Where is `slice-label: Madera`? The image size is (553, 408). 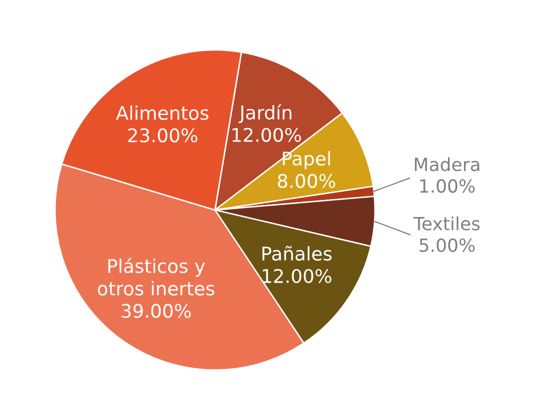 slice-label: Madera is located at coordinates (447, 164).